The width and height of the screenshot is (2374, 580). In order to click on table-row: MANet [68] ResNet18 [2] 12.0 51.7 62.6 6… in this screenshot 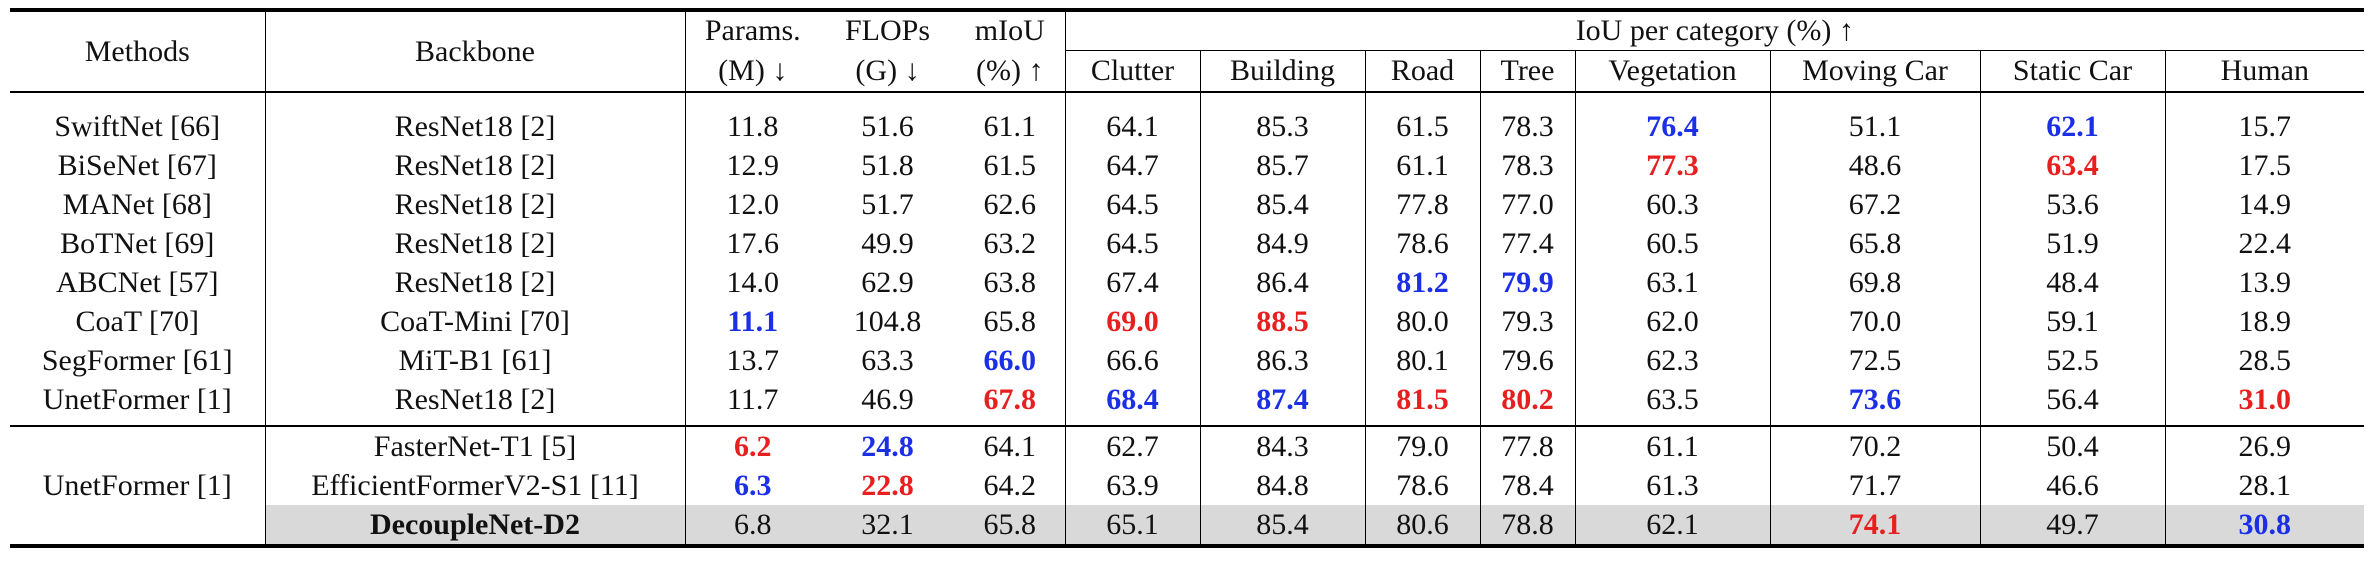, I will do `click(1187, 204)`.